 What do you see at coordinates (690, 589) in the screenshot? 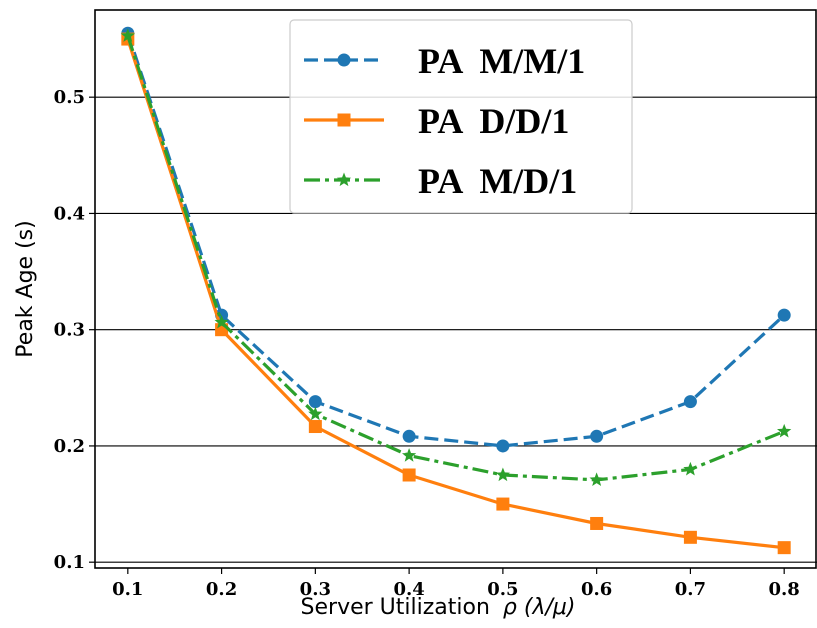
I see `x-tick-label: 0.7` at bounding box center [690, 589].